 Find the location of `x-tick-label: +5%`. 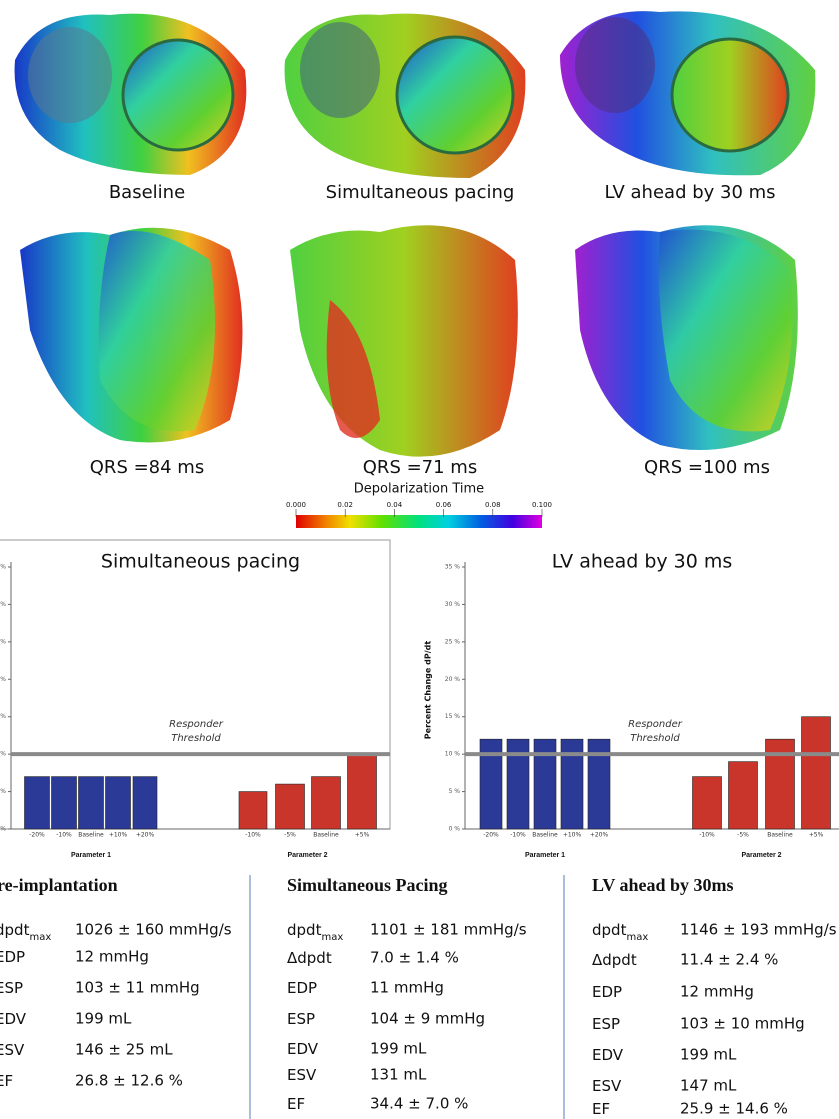

x-tick-label: +5% is located at coordinates (362, 835).